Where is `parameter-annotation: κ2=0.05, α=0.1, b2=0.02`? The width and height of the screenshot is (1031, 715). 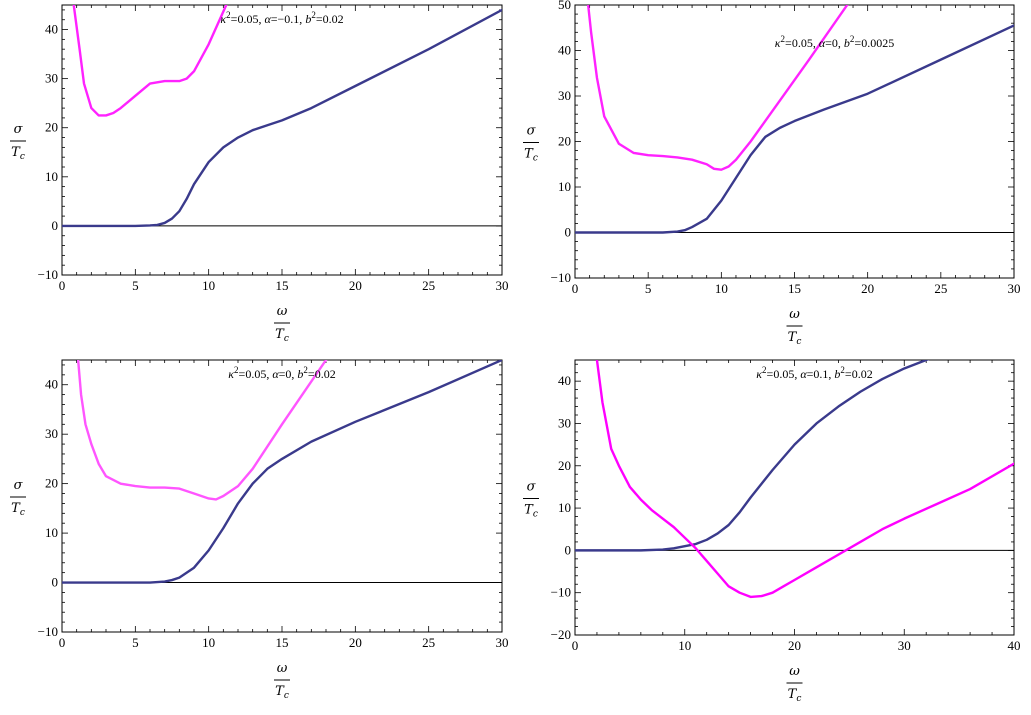
parameter-annotation: κ2=0.05, α=0.1, b2=0.02 is located at coordinates (814, 373).